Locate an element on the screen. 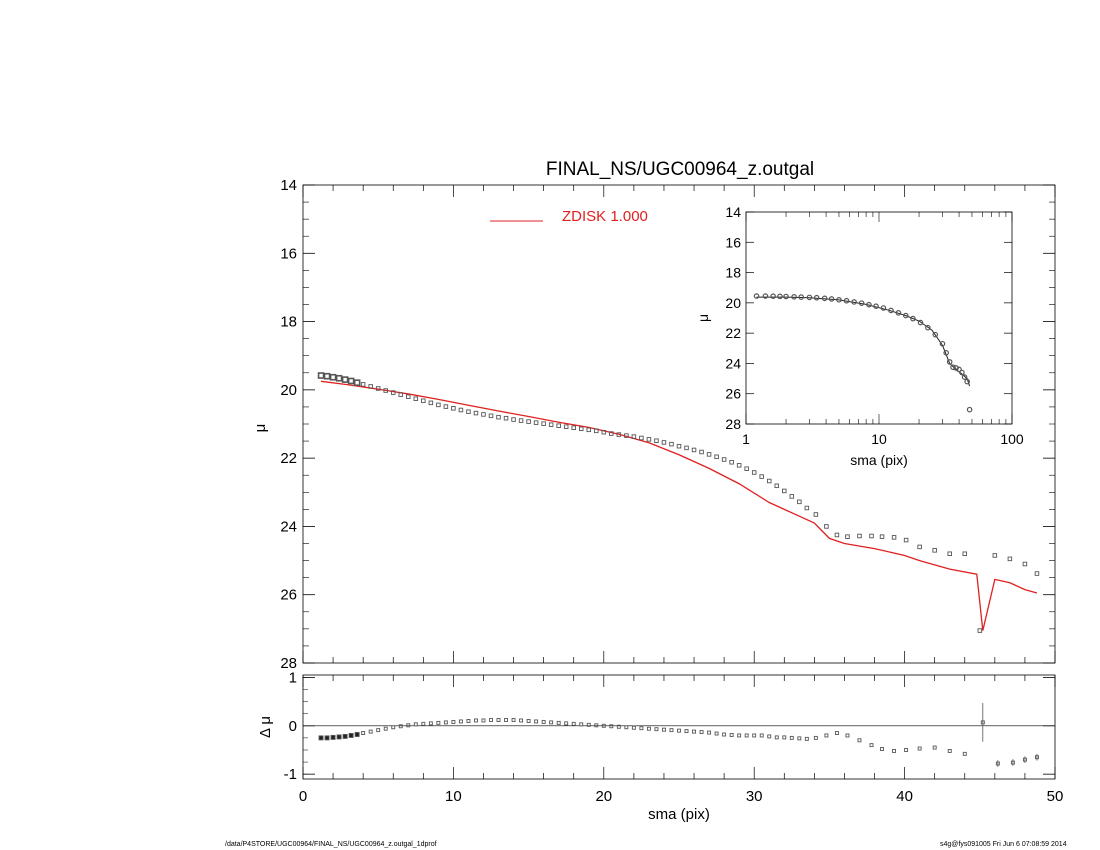 This screenshot has height=850, width=1100. inset-y-axis-label: μ is located at coordinates (703, 318).